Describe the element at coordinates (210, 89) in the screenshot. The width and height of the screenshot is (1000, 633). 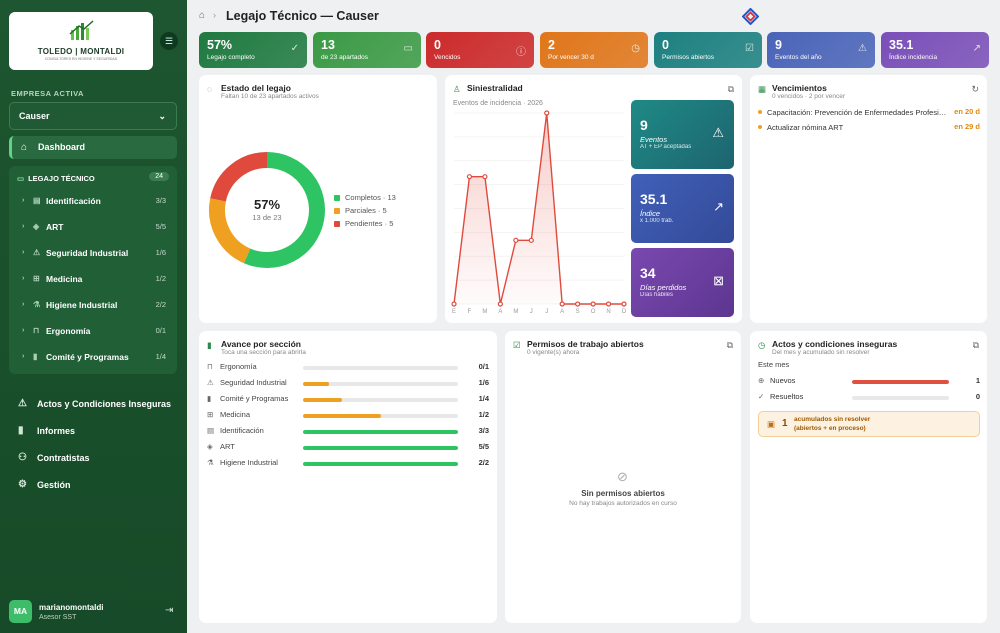
I see `refresh-icon: ◌` at that location.